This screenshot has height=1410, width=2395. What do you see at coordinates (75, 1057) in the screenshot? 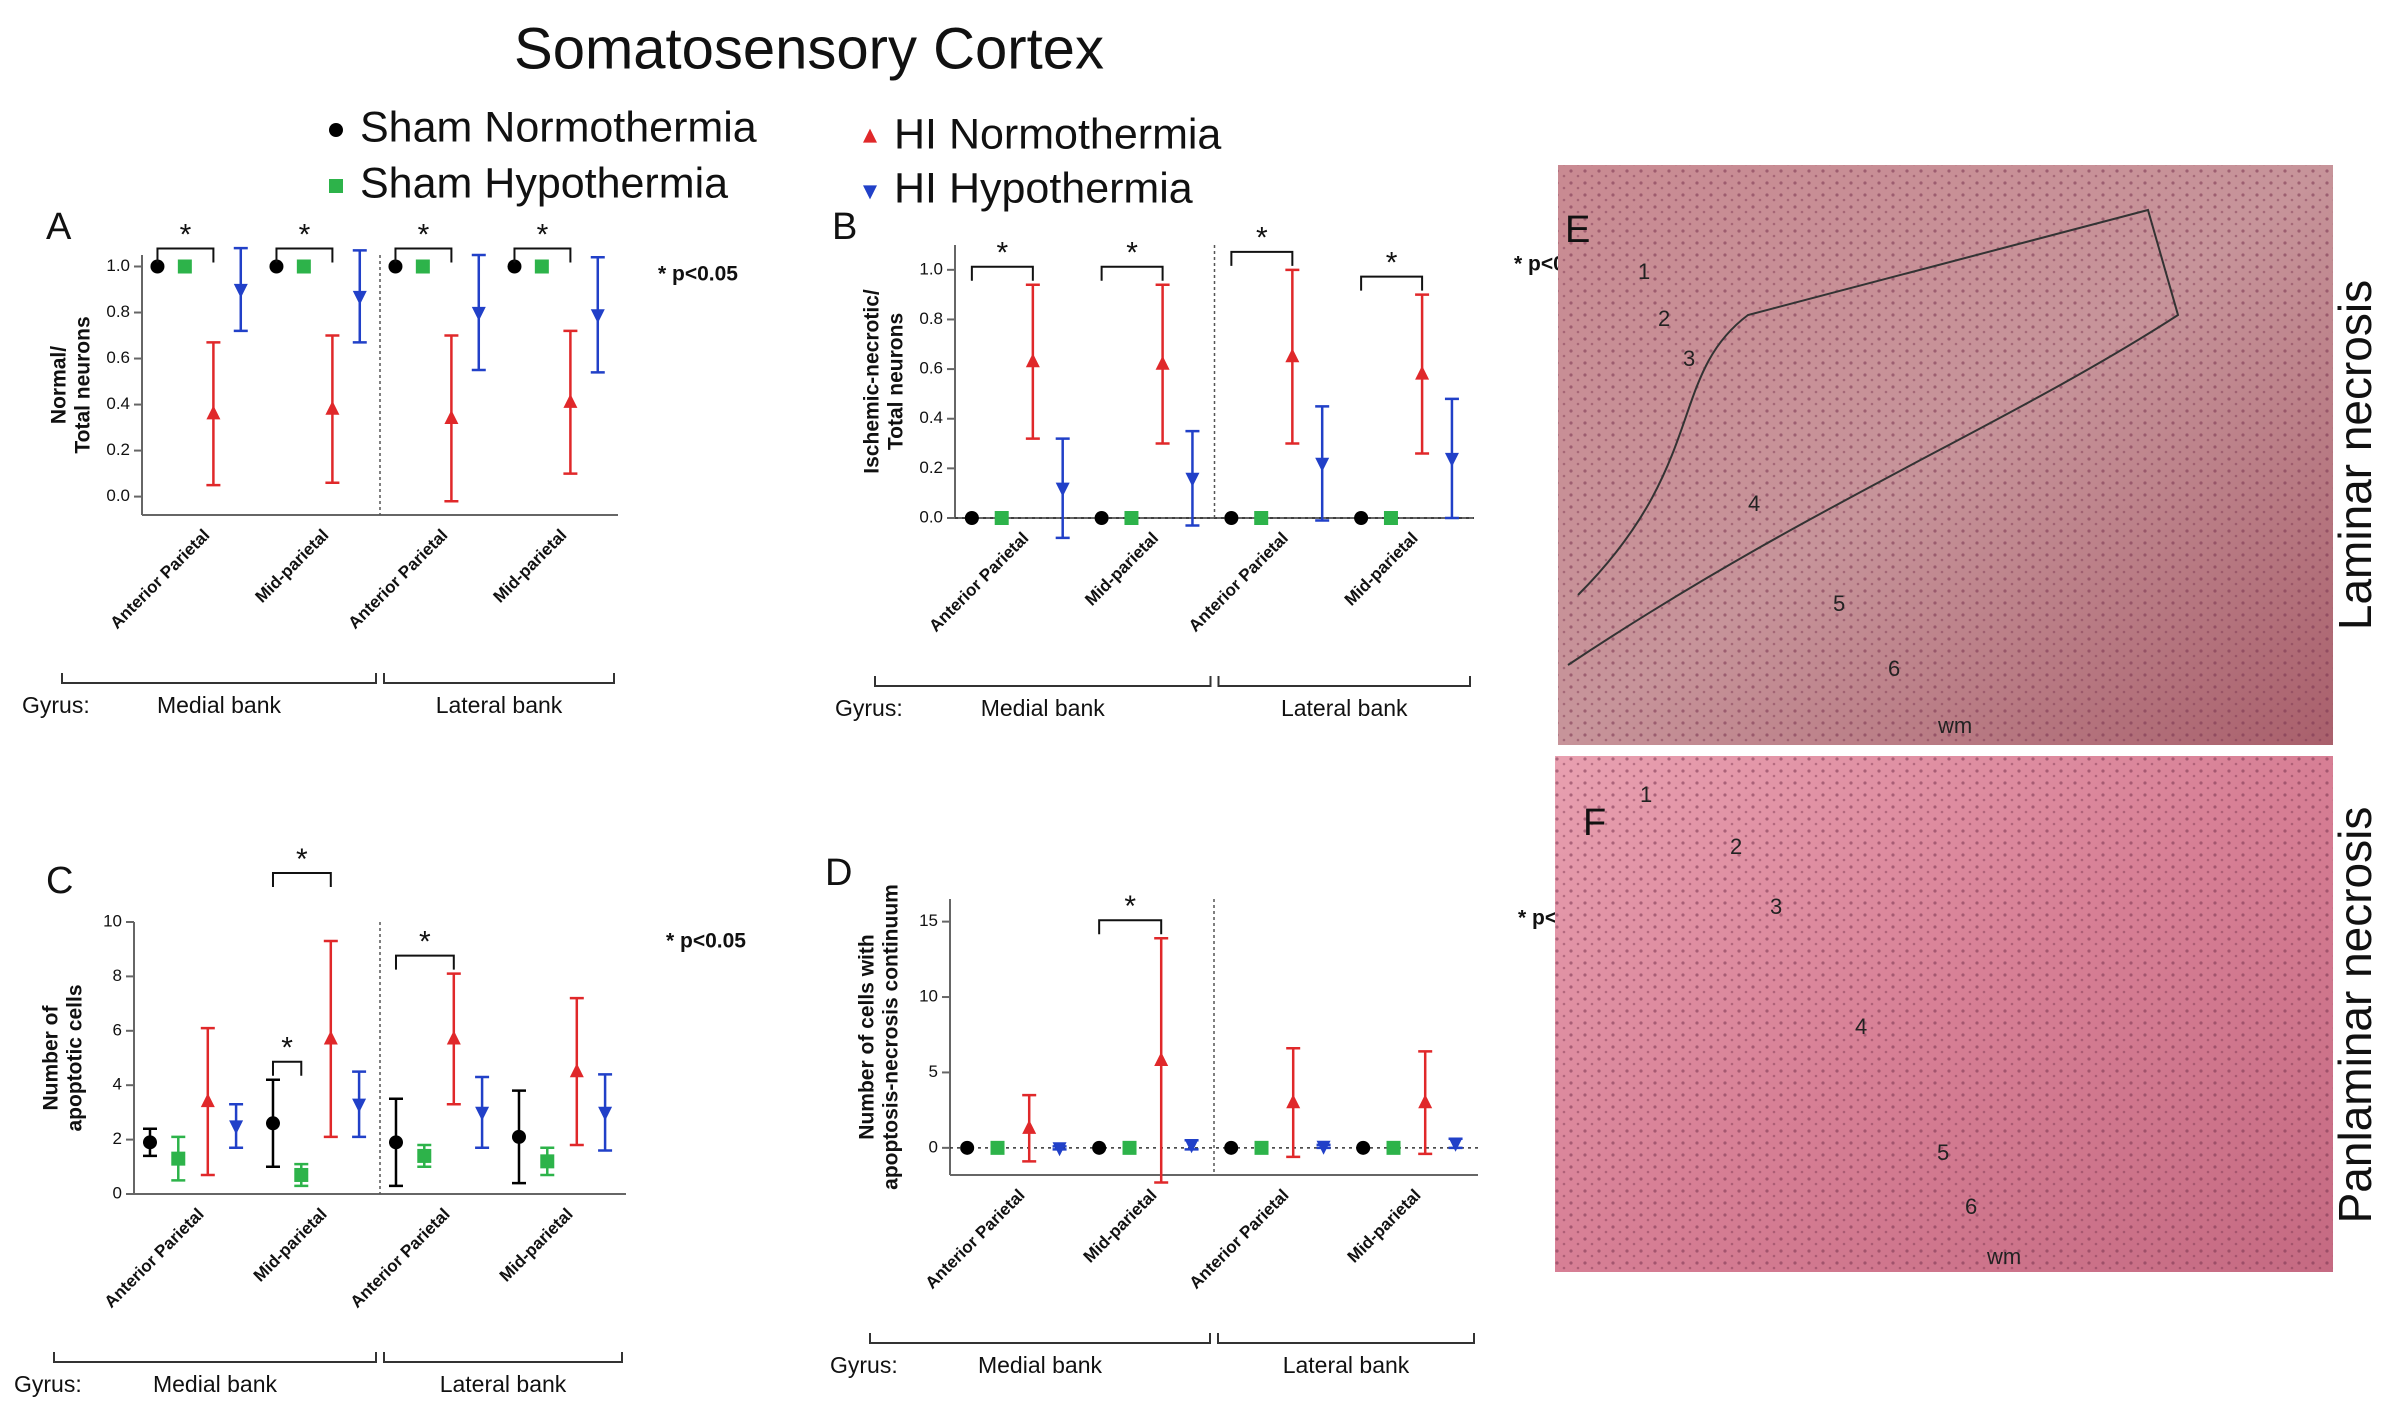
I see `y-axis-label: apoptotic cells` at bounding box center [75, 1057].